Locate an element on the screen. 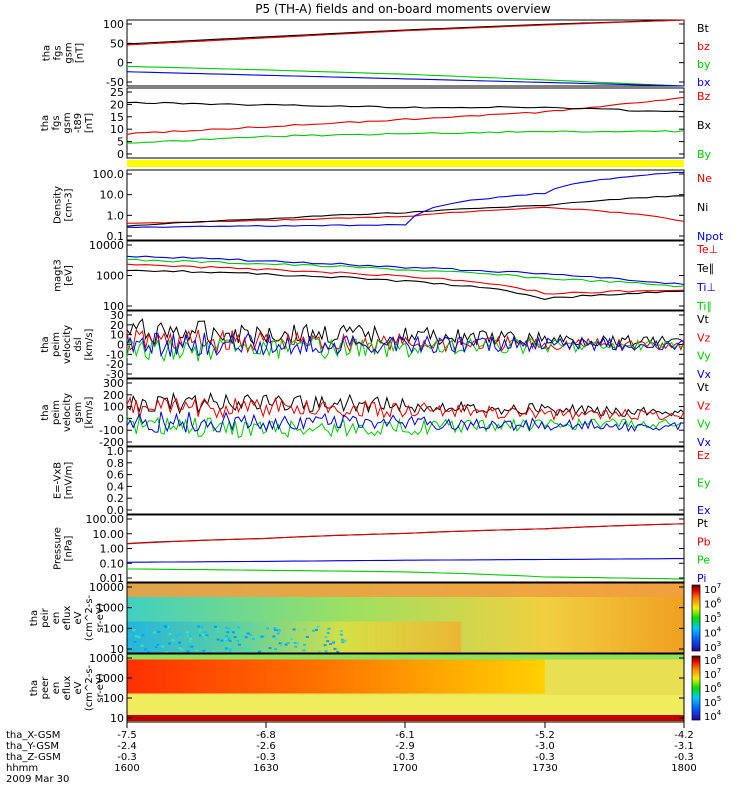 The width and height of the screenshot is (750, 800). legend-entry: Ti⊥ is located at coordinates (706, 287).